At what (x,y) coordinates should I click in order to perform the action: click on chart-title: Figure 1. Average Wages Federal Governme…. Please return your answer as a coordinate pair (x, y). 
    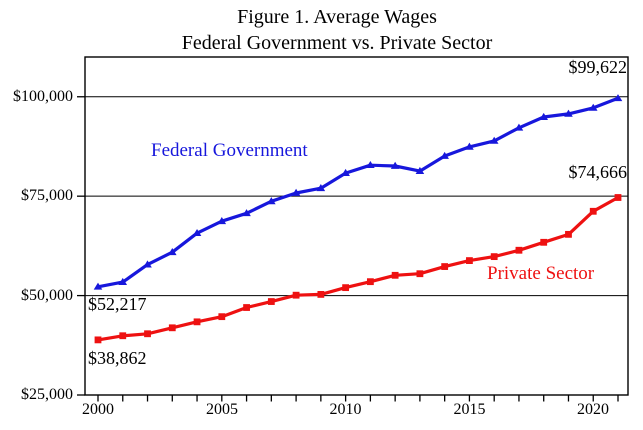
    Looking at the image, I should click on (337, 30).